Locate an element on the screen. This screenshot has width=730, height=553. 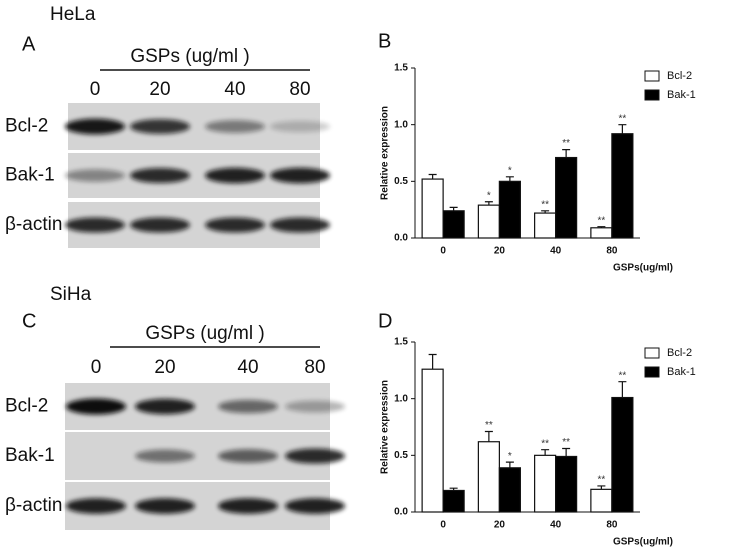
x-tick-label: 0 is located at coordinates (443, 525).